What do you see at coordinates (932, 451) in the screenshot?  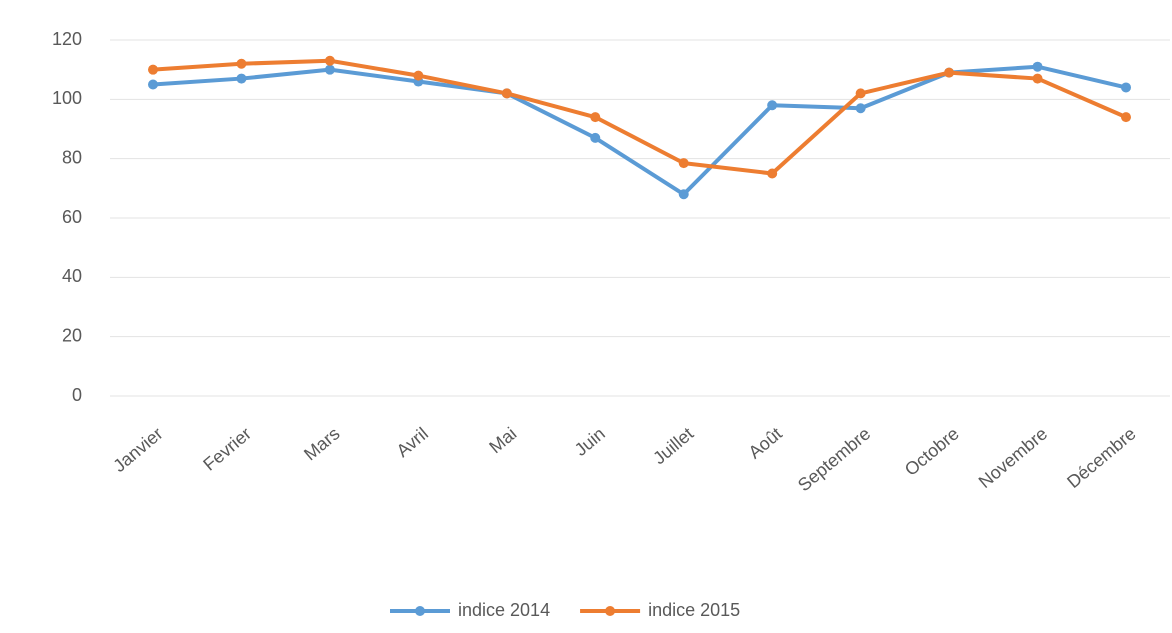 I see `x-tick-label: Octobre` at bounding box center [932, 451].